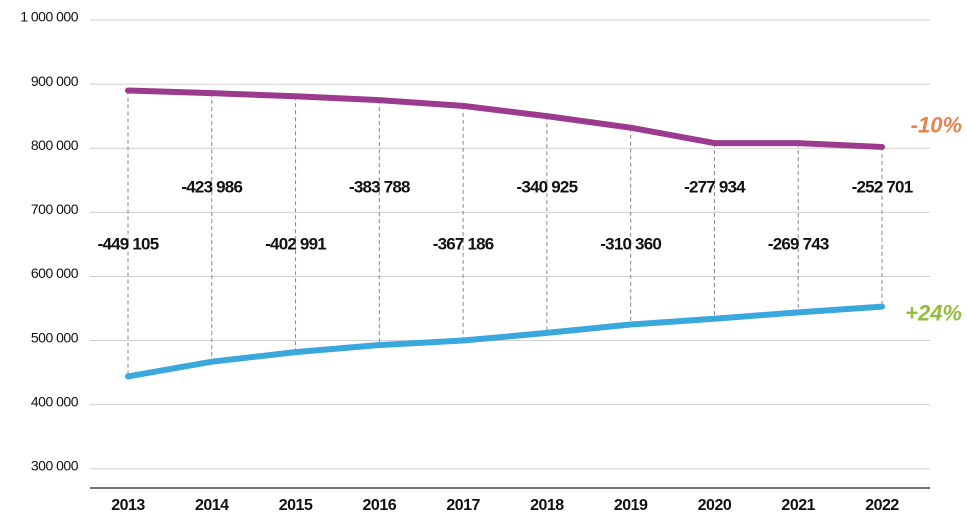 The width and height of the screenshot is (967, 518). I want to click on difference-label: -367 186, so click(463, 243).